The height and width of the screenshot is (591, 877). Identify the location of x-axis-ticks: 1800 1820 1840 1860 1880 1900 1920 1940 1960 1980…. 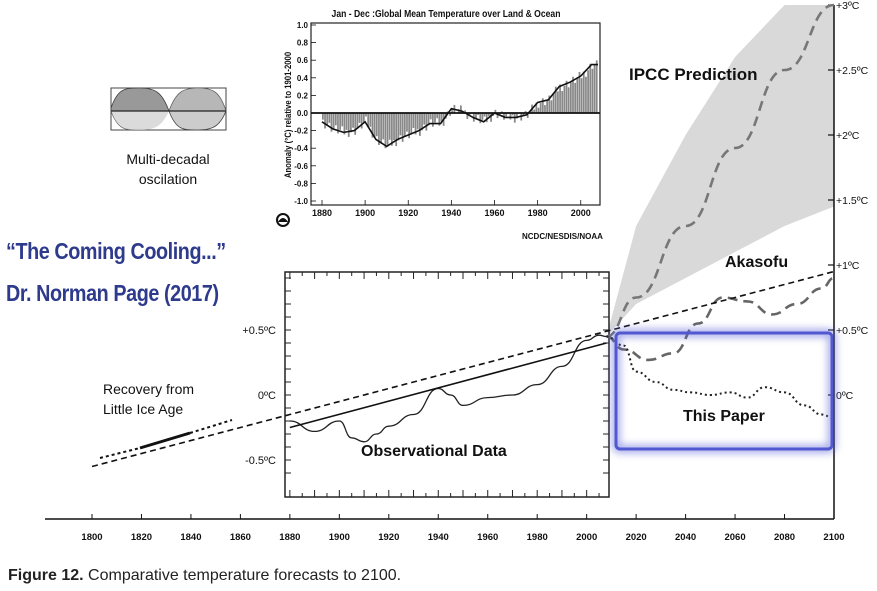
(463, 528).